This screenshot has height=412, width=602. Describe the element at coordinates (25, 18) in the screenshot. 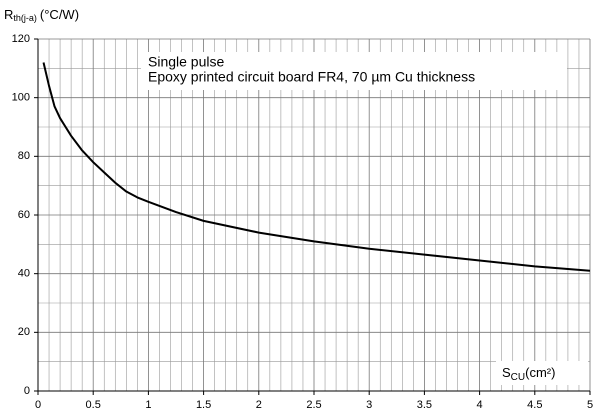

I see `y-label-subscript: th(j-a)` at that location.